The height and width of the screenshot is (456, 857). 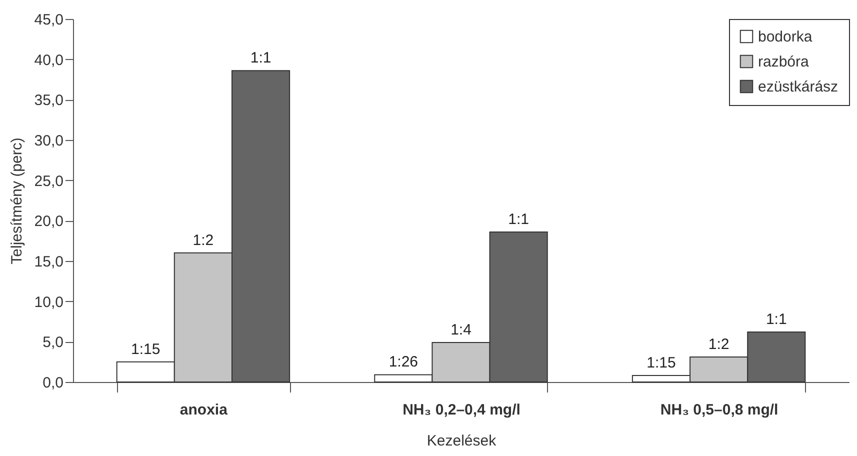 What do you see at coordinates (49, 262) in the screenshot?
I see `y-tick-label: 15,0` at bounding box center [49, 262].